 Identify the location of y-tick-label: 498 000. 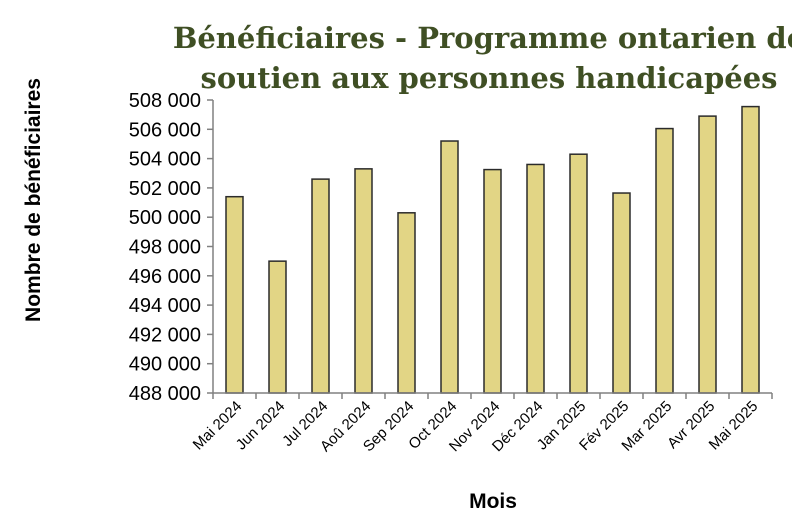
(165, 248).